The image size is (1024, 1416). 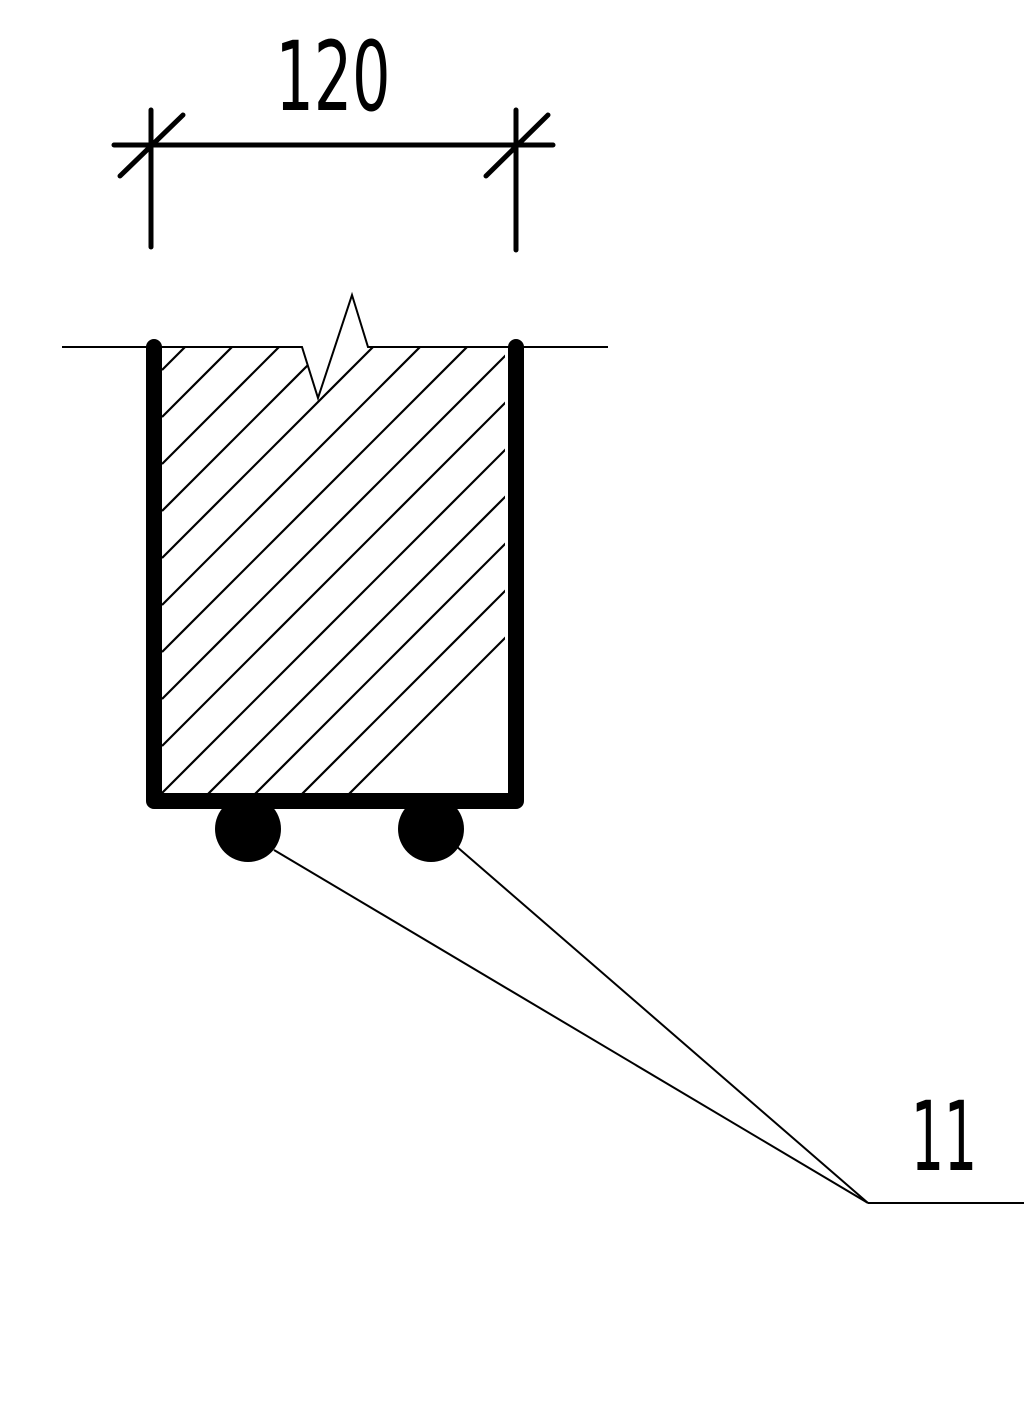 I want to click on break-line, so click(x=335, y=346).